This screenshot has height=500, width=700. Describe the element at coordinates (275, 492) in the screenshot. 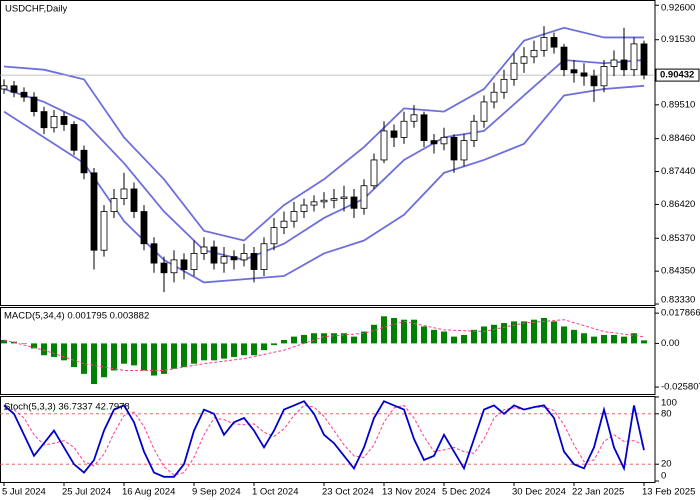

I see `x-tick-label: 1 Oct 2024` at that location.